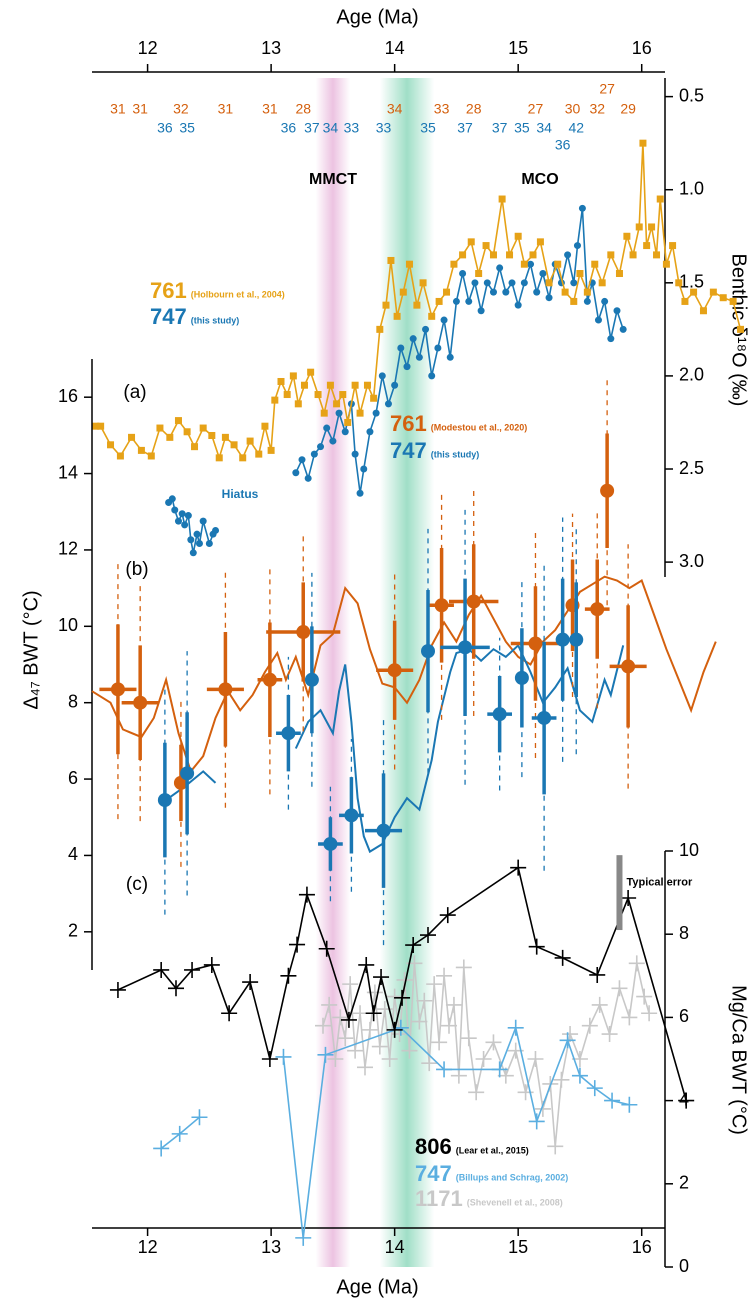 Image resolution: width=748 pixels, height=1304 pixels. What do you see at coordinates (642, 48) in the screenshot?
I see `x-tick-label: 16` at bounding box center [642, 48].